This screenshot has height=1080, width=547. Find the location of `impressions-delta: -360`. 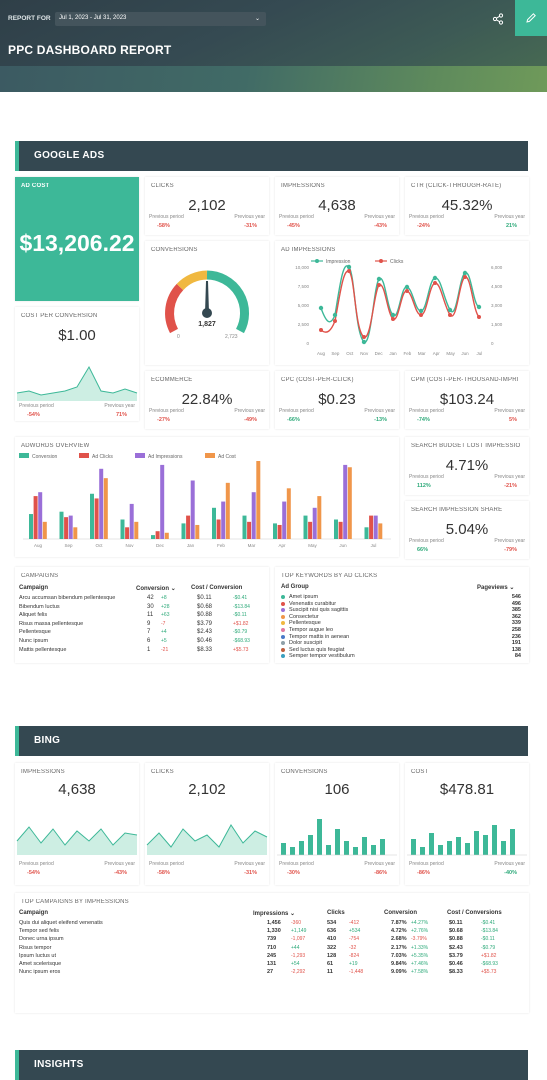

impressions-delta: -360 is located at coordinates (296, 923).